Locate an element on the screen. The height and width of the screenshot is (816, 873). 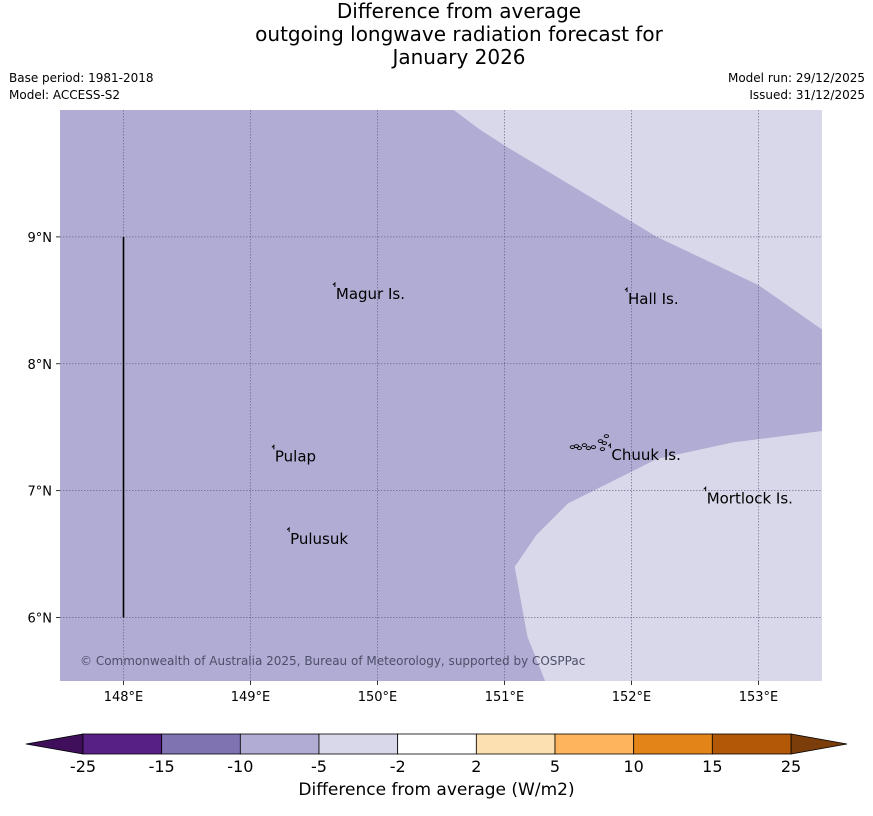
island-outline-pulusuk is located at coordinates (288, 529).